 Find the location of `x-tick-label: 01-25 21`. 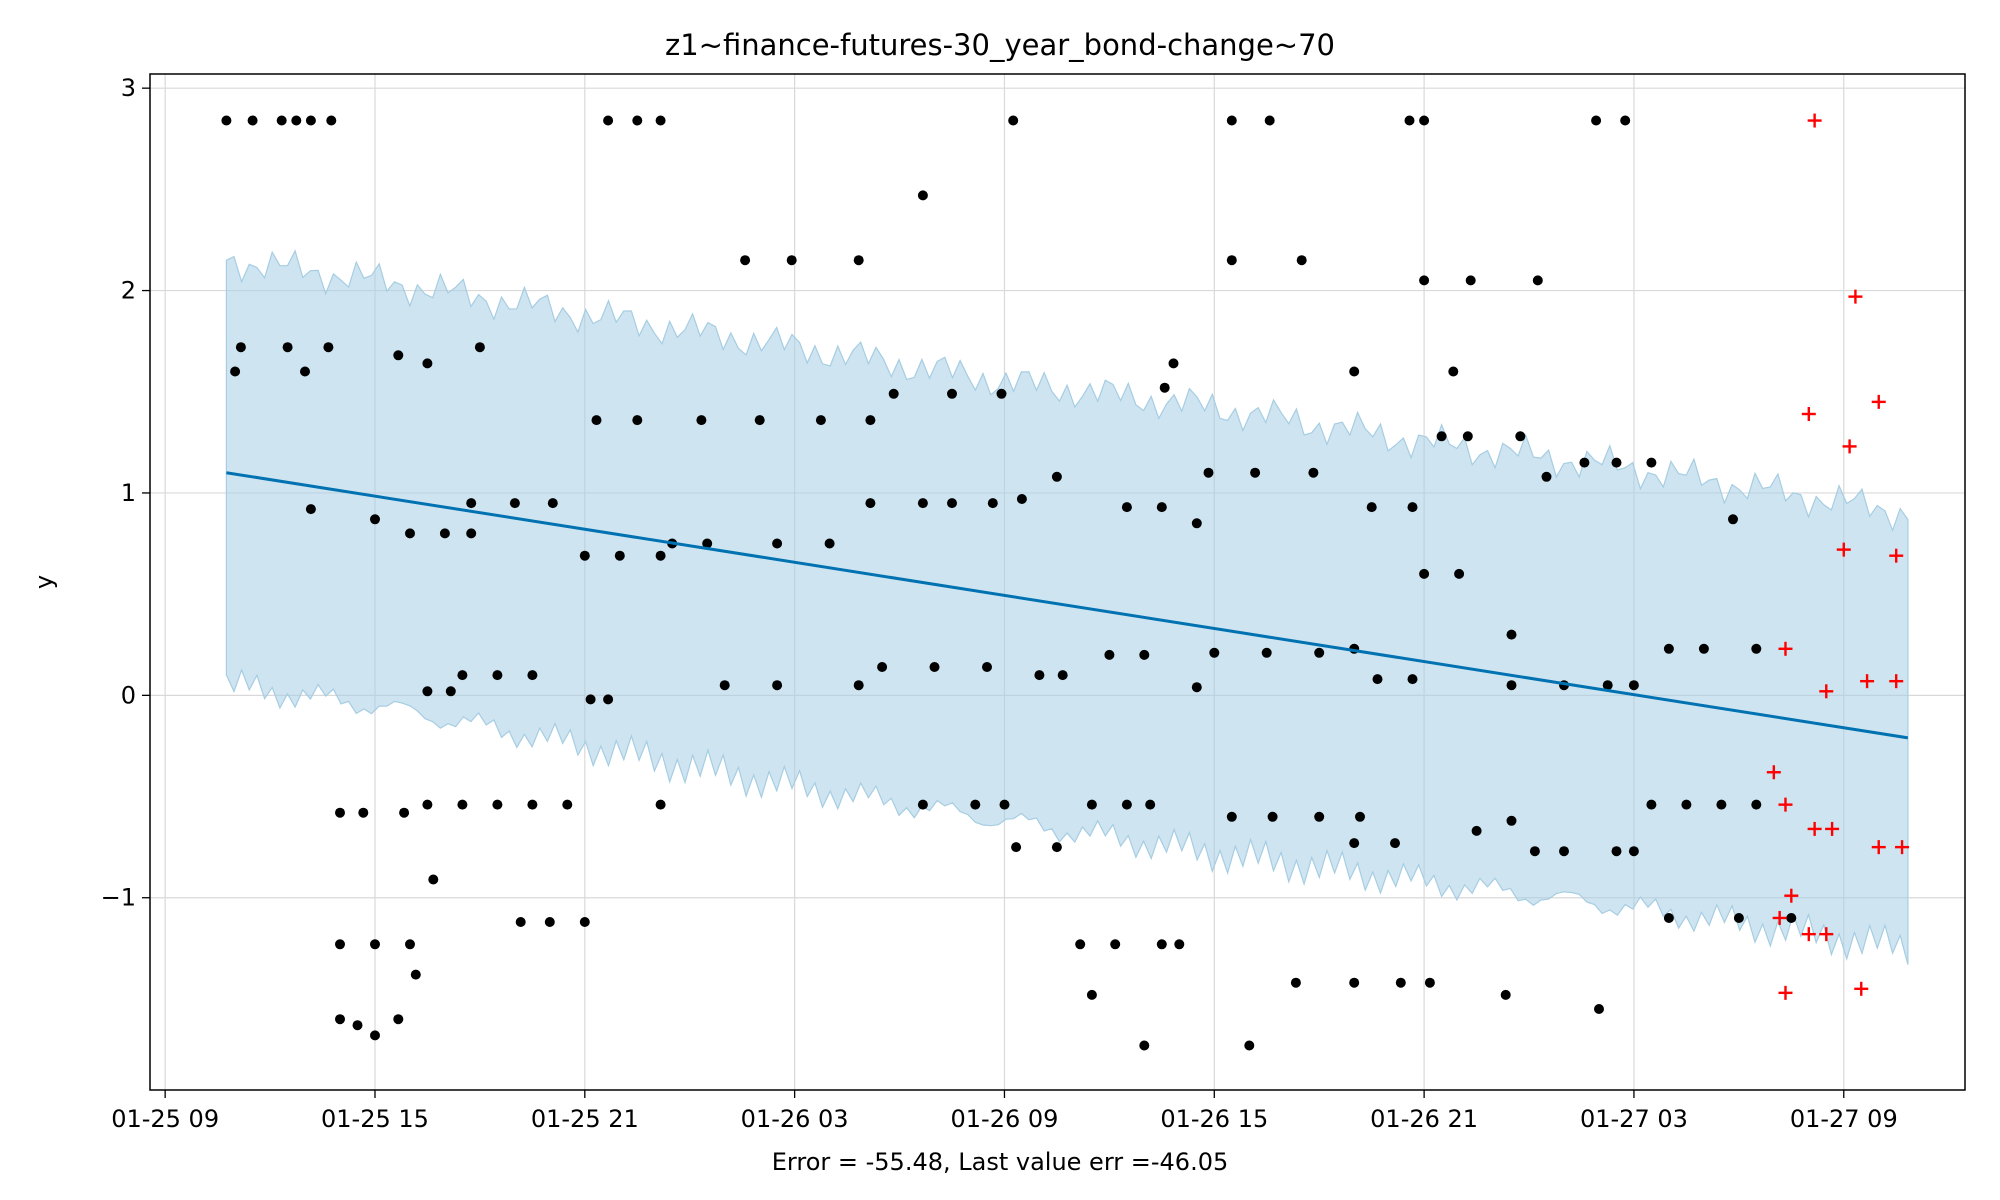

x-tick-label: 01-25 21 is located at coordinates (585, 1119).